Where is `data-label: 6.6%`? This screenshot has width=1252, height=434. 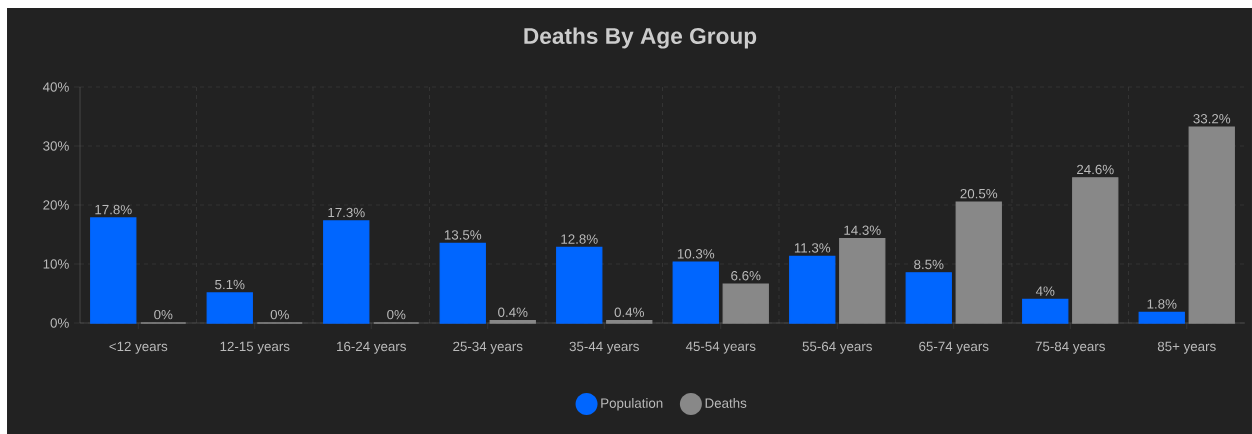
data-label: 6.6% is located at coordinates (746, 275).